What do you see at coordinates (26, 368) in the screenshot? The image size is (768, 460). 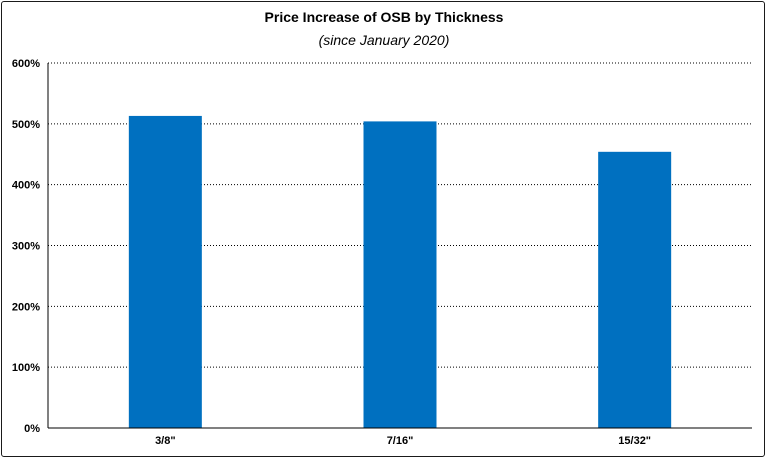 I see `y-tick-label: 100%` at bounding box center [26, 368].